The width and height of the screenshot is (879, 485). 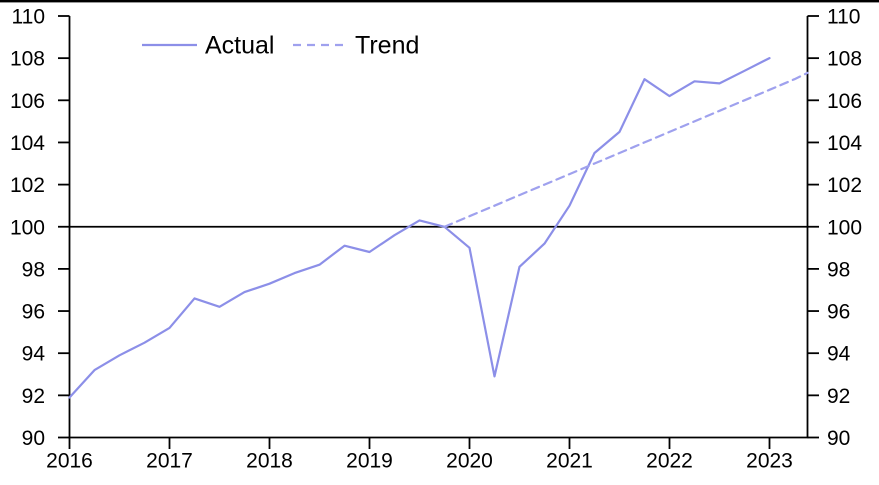 What do you see at coordinates (838, 269) in the screenshot?
I see `y-axis-tick-label-right: 98` at bounding box center [838, 269].